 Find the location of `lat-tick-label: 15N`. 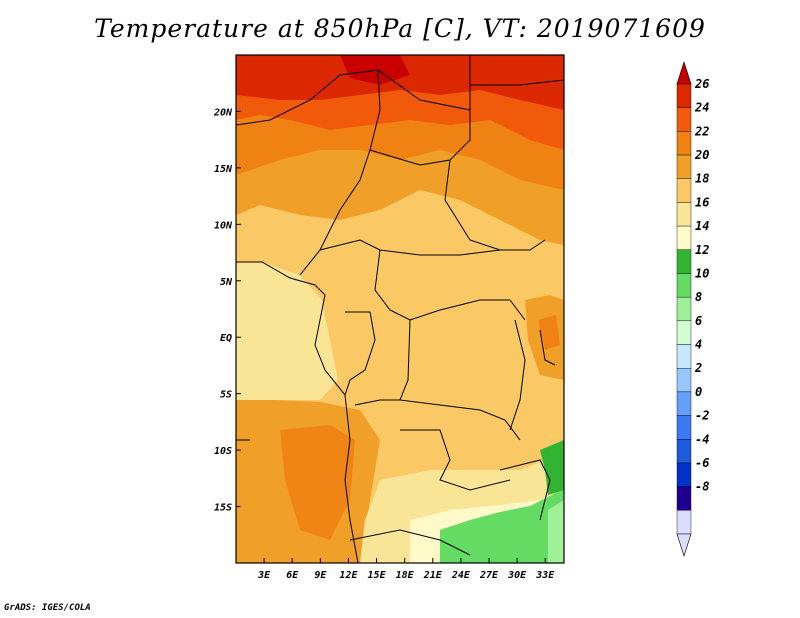

lat-tick-label: 15N is located at coordinates (223, 169).